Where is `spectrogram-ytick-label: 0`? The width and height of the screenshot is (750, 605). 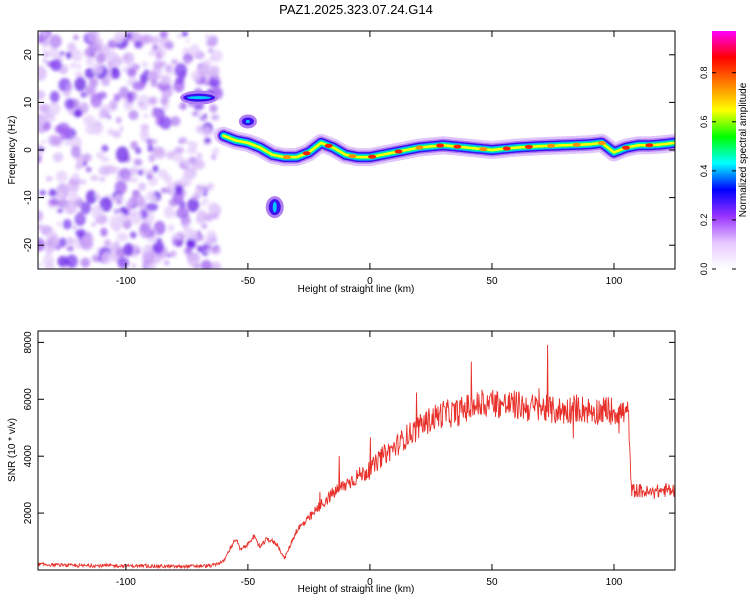 spectrogram-ytick-label: 0 is located at coordinates (28, 150).